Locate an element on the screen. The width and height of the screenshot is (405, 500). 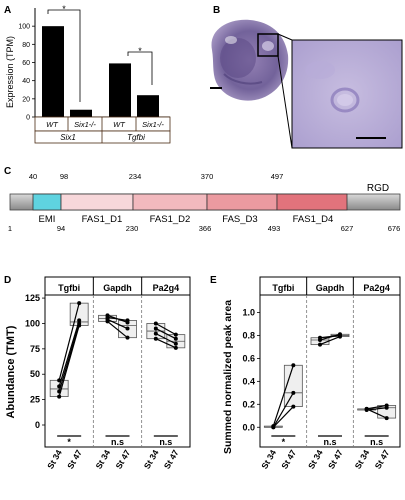
d-ytick-label: 50 is located at coordinates (35, 374).